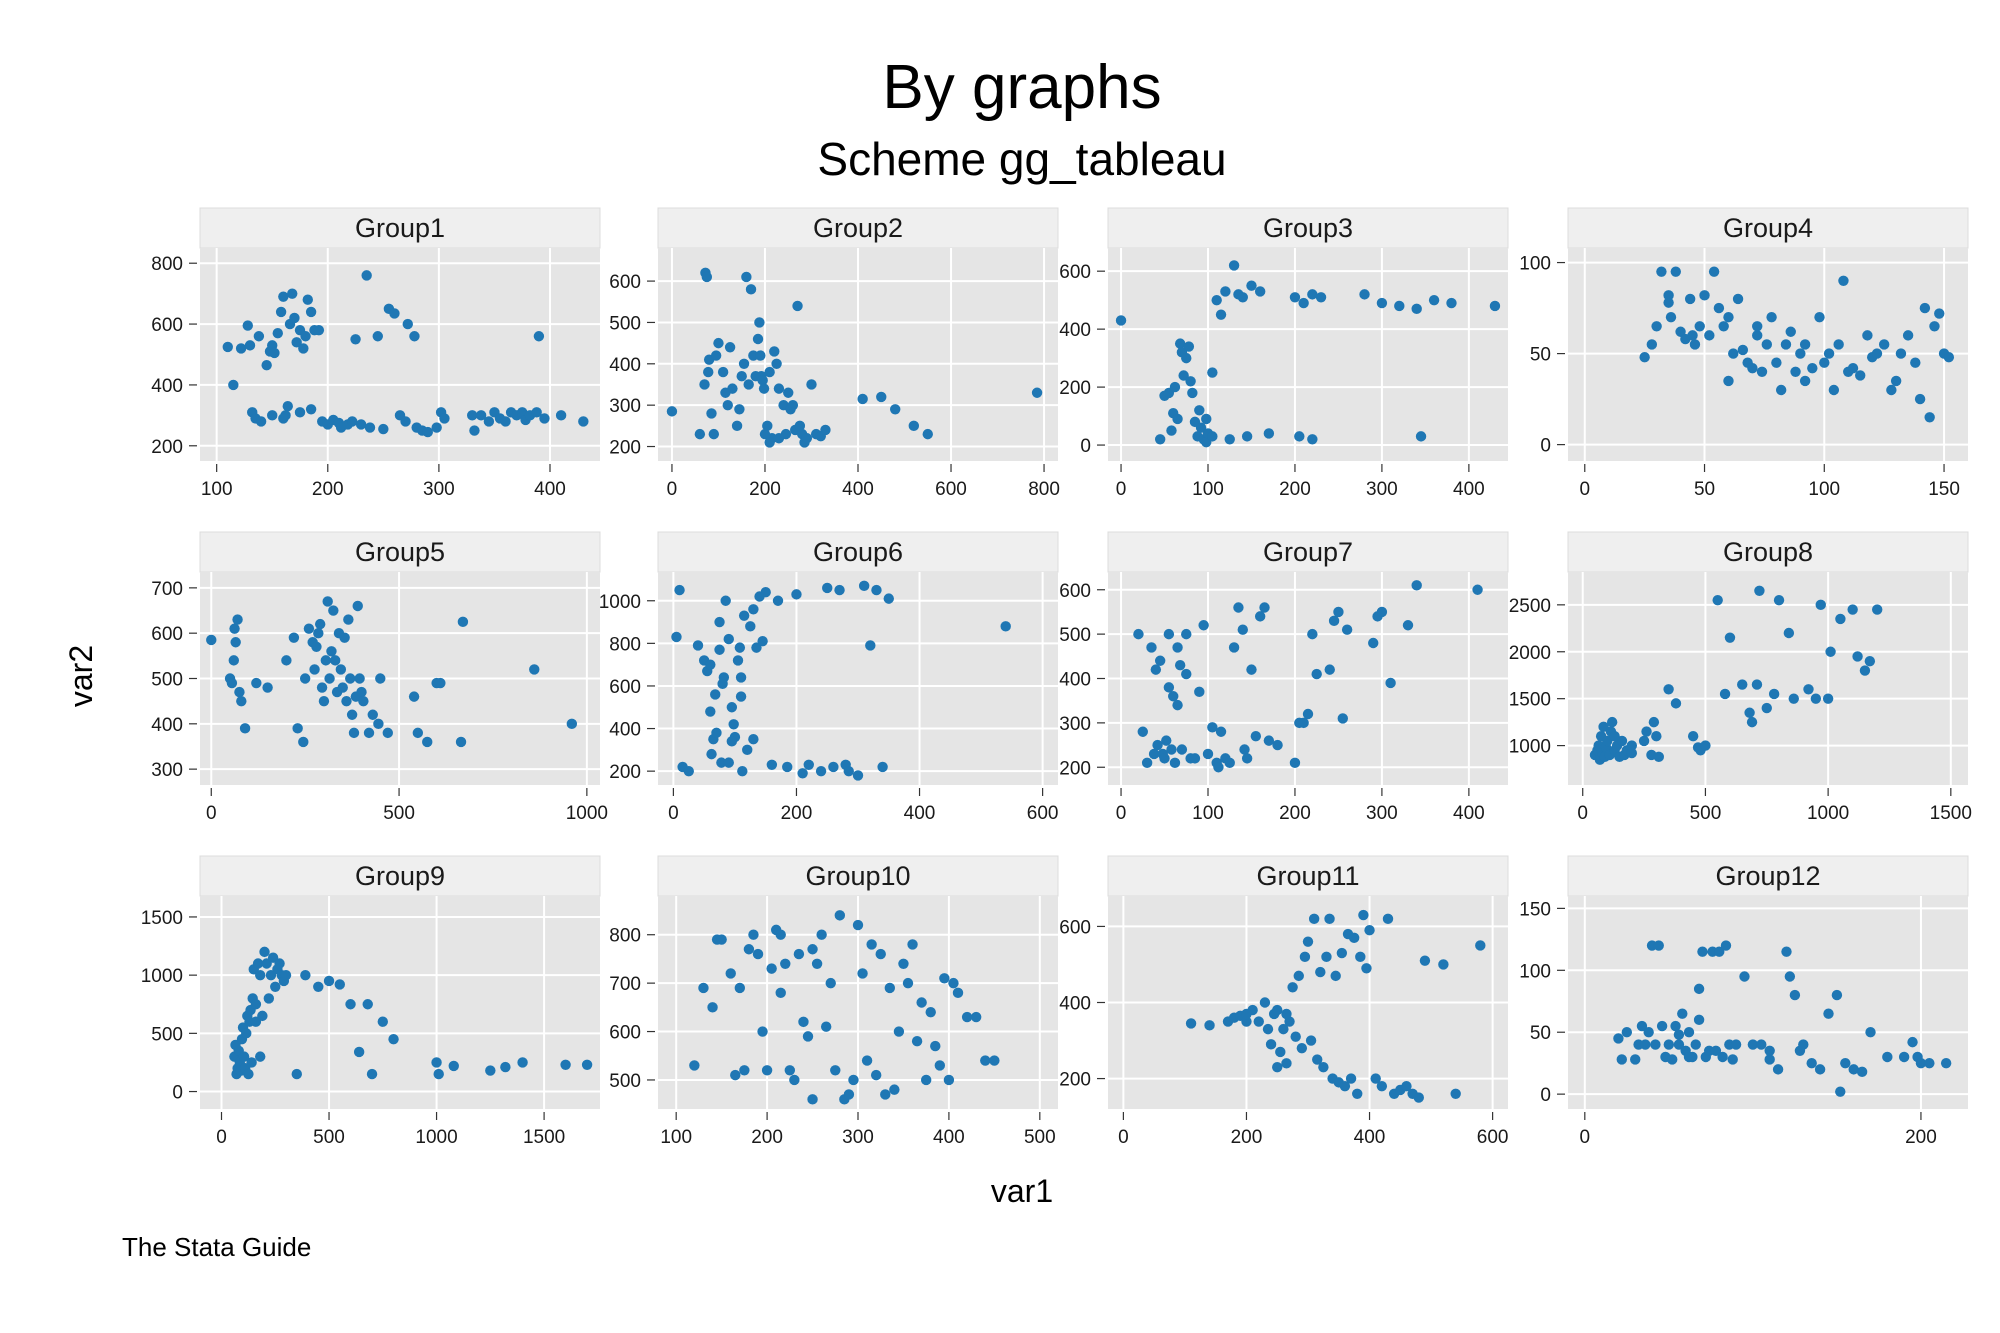 The width and height of the screenshot is (2000, 1333). Describe the element at coordinates (1768, 552) in the screenshot. I see `panel-title: Group8` at that location.